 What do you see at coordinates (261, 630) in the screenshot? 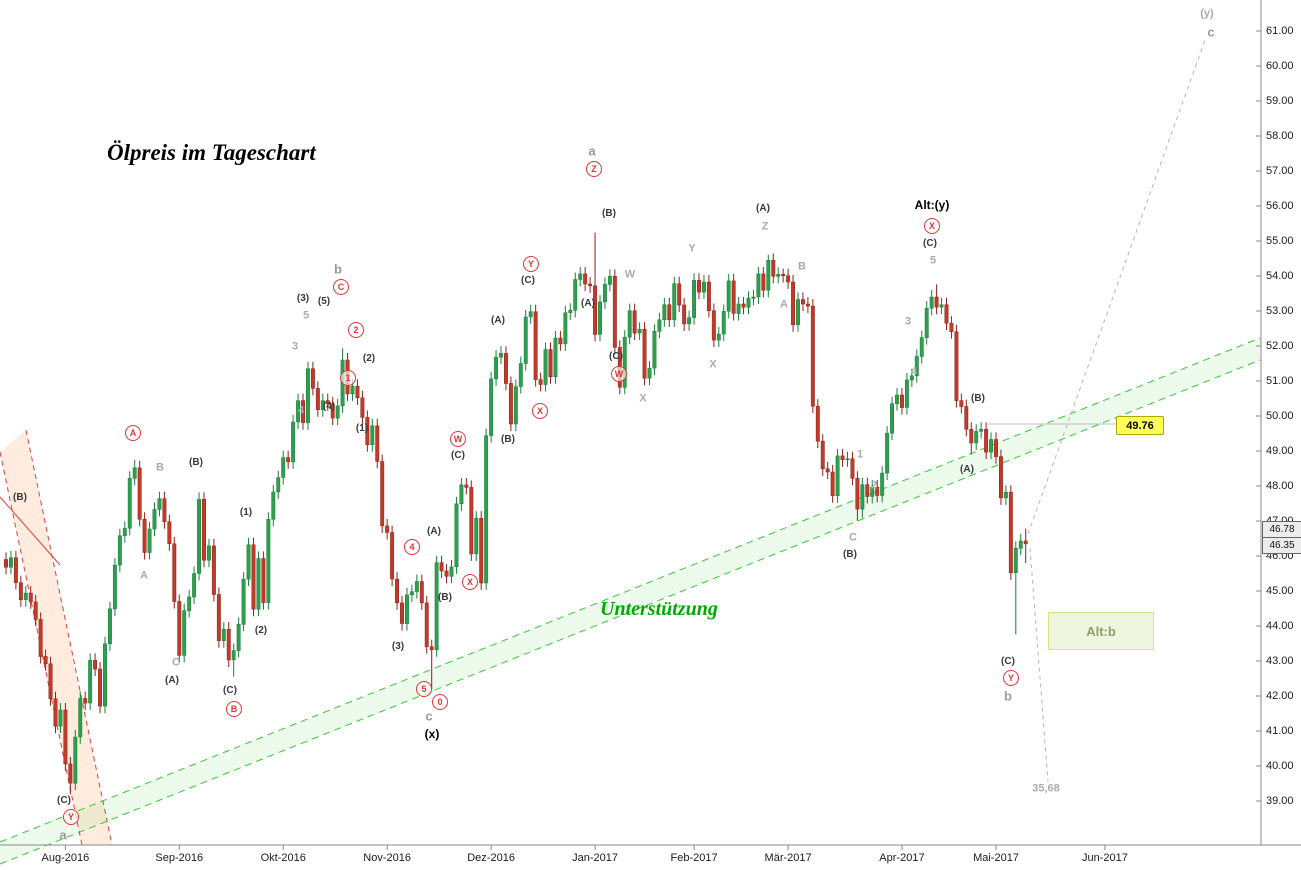
I see `wave-label: (2)` at bounding box center [261, 630].